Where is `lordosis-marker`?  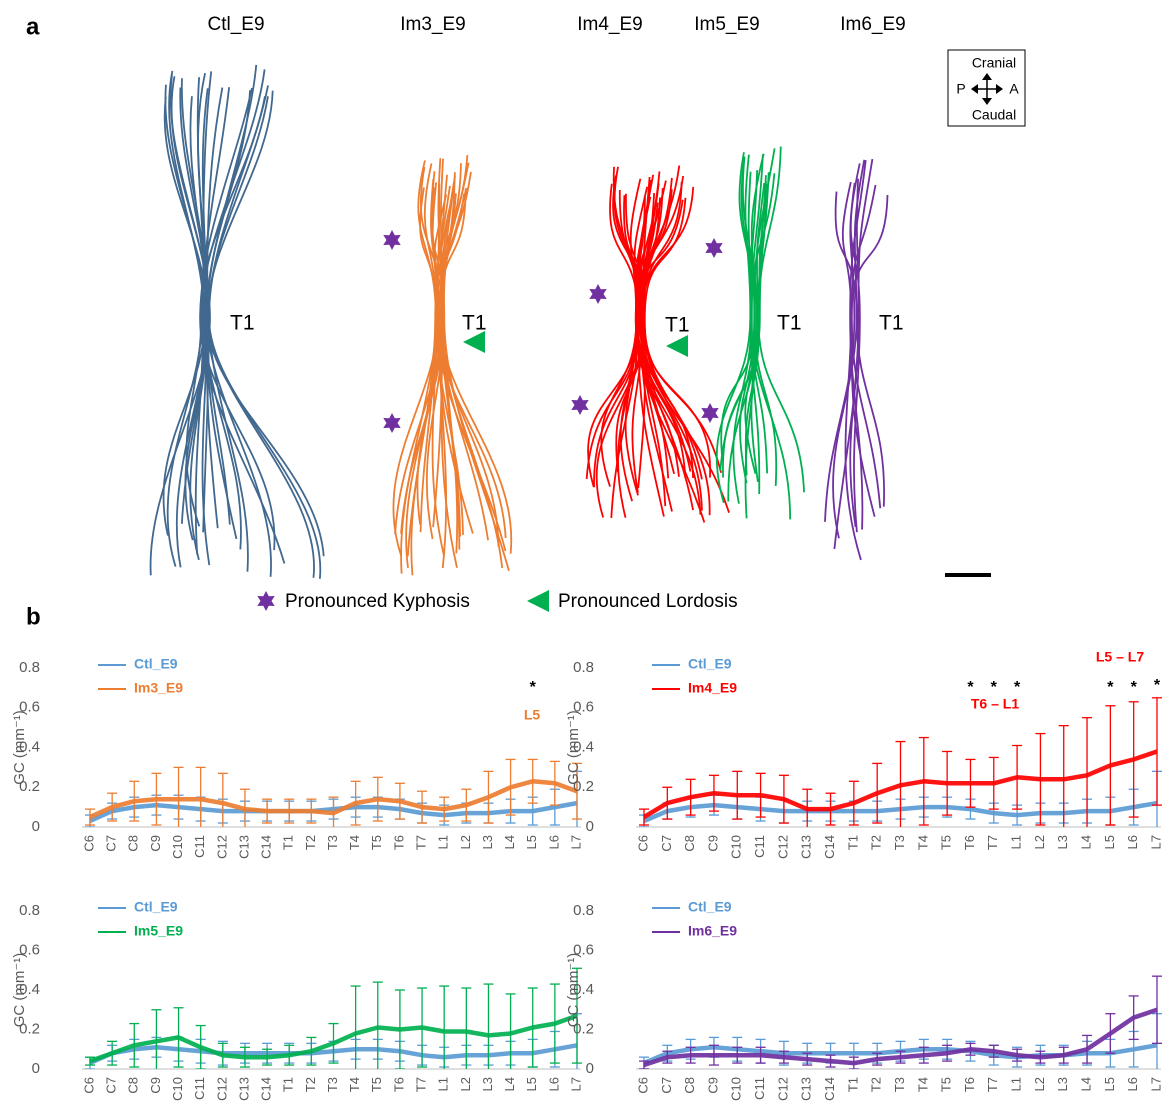 lordosis-marker is located at coordinates (538, 601).